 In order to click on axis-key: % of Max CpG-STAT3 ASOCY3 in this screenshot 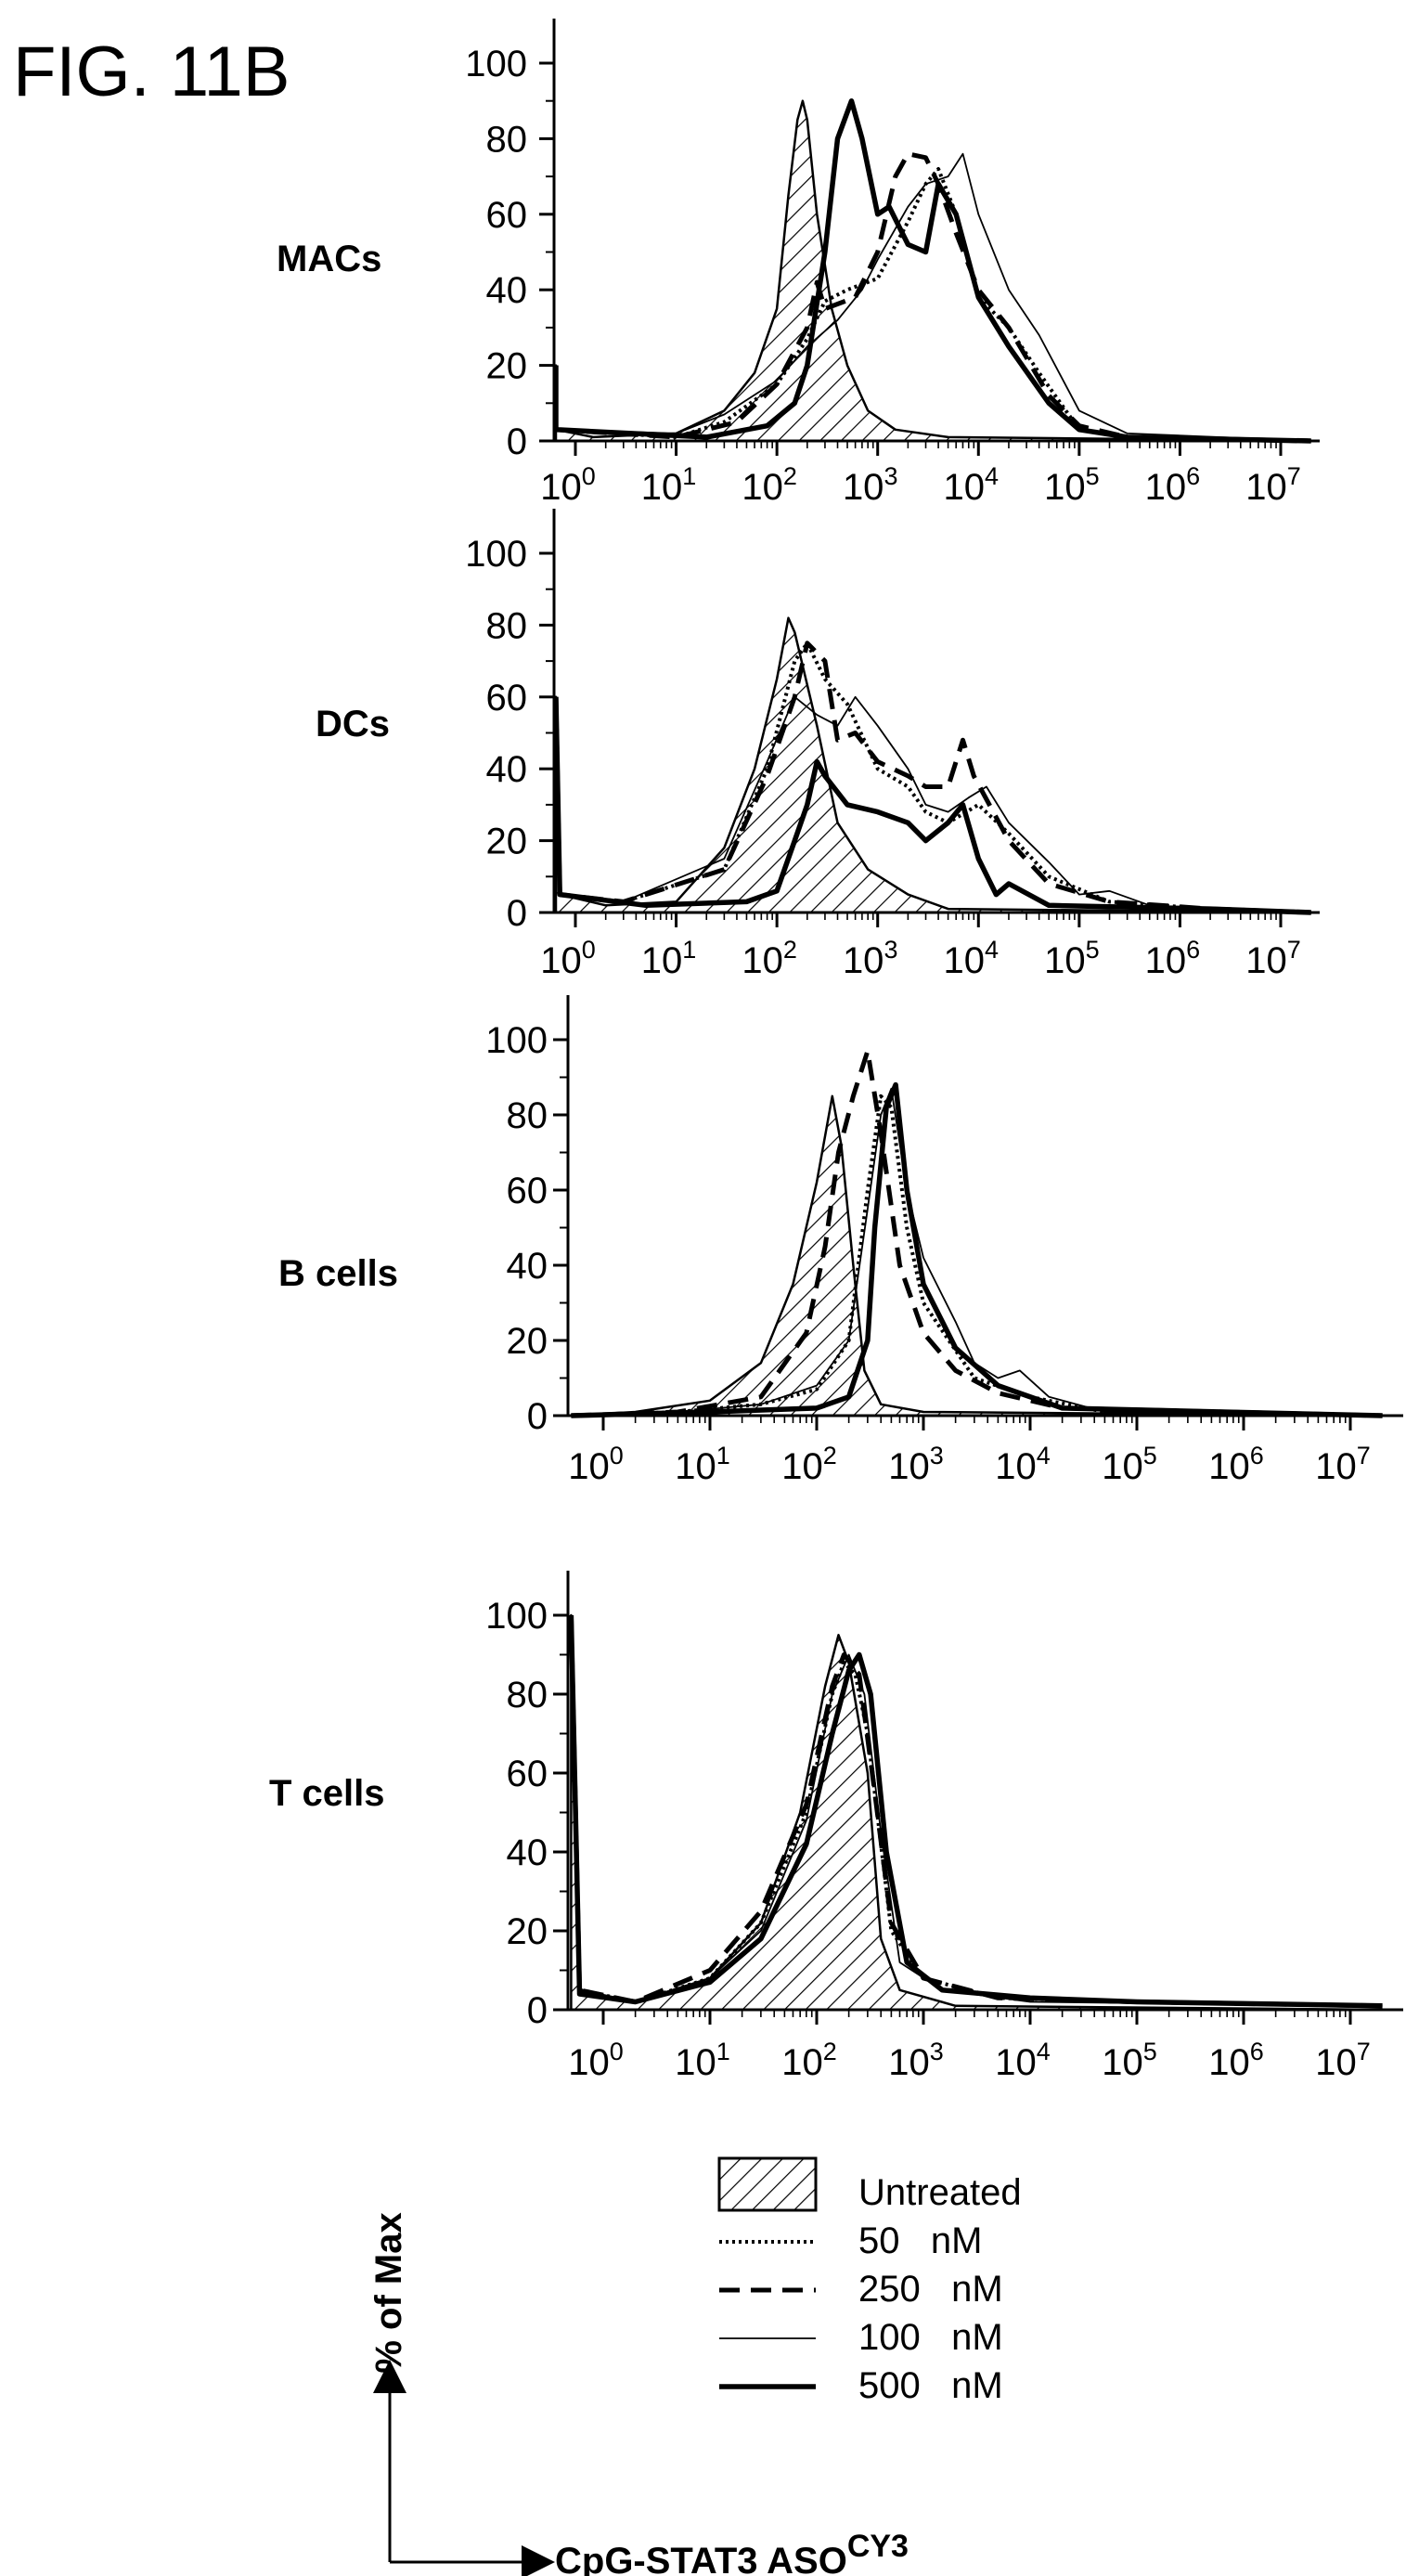, I will do `click(638, 2394)`.